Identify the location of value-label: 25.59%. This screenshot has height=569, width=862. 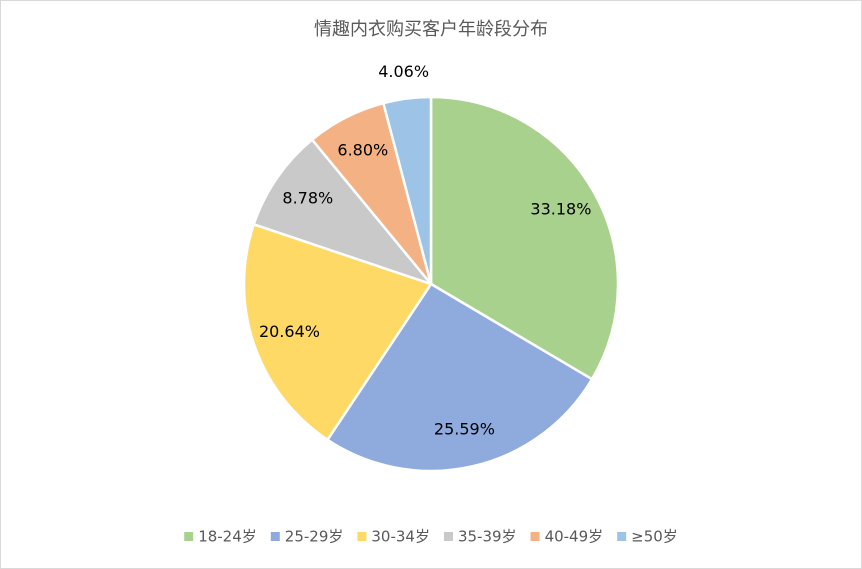
(464, 428).